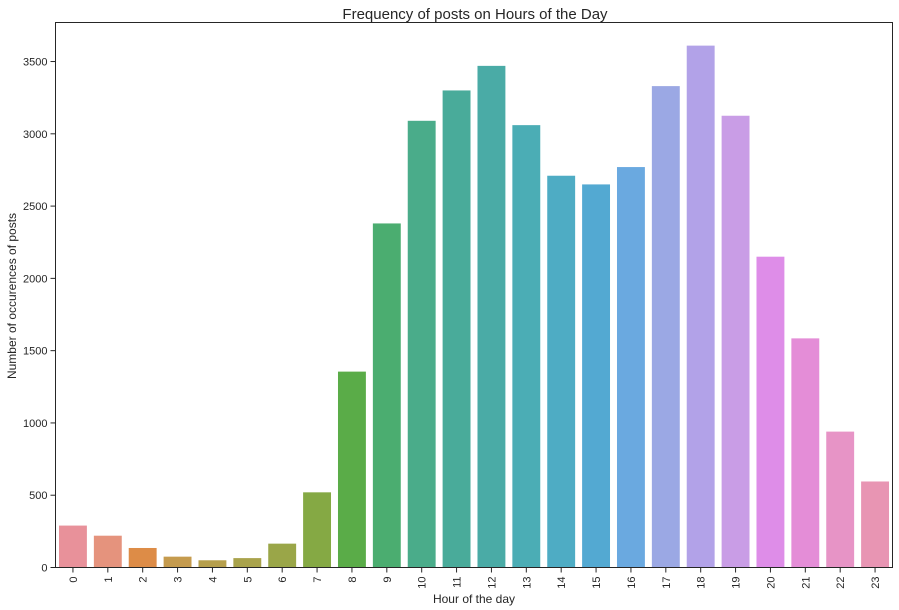 The width and height of the screenshot is (899, 610). Describe the element at coordinates (841, 583) in the screenshot. I see `x-tick-label: 22` at that location.